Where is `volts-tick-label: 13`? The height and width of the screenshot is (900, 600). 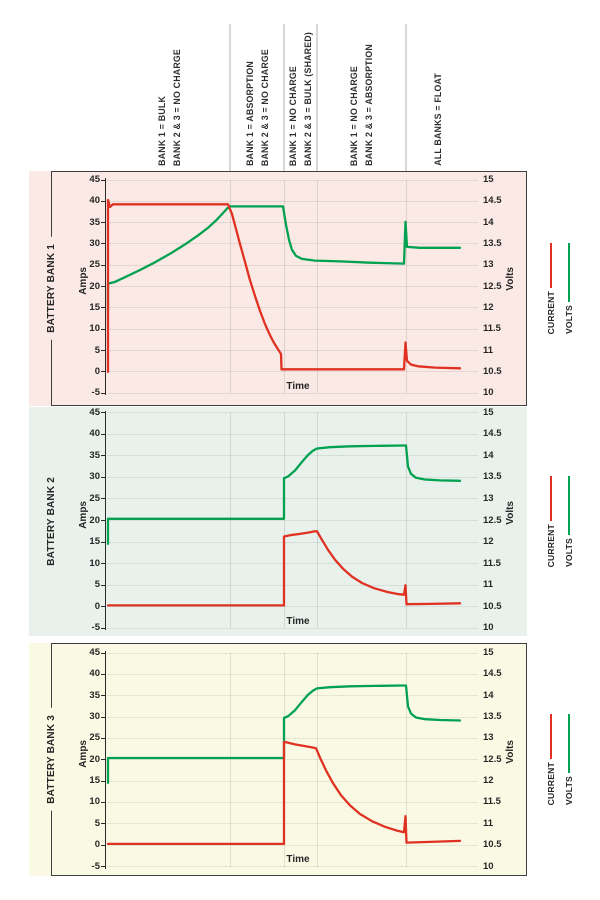 volts-tick-label: 13 is located at coordinates (488, 498).